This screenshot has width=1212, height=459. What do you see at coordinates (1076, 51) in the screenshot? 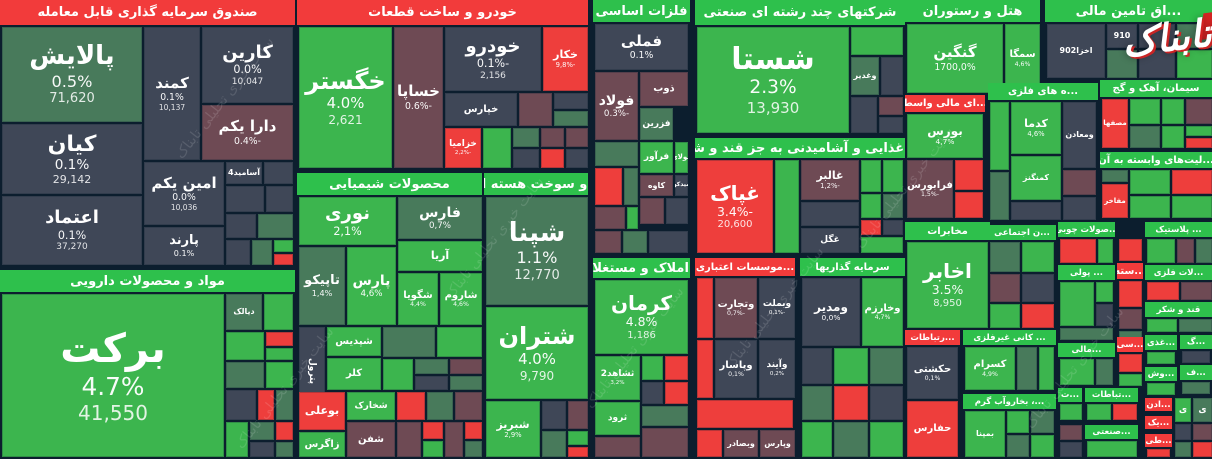
I see `stock-tile: اخزا902` at bounding box center [1076, 51].